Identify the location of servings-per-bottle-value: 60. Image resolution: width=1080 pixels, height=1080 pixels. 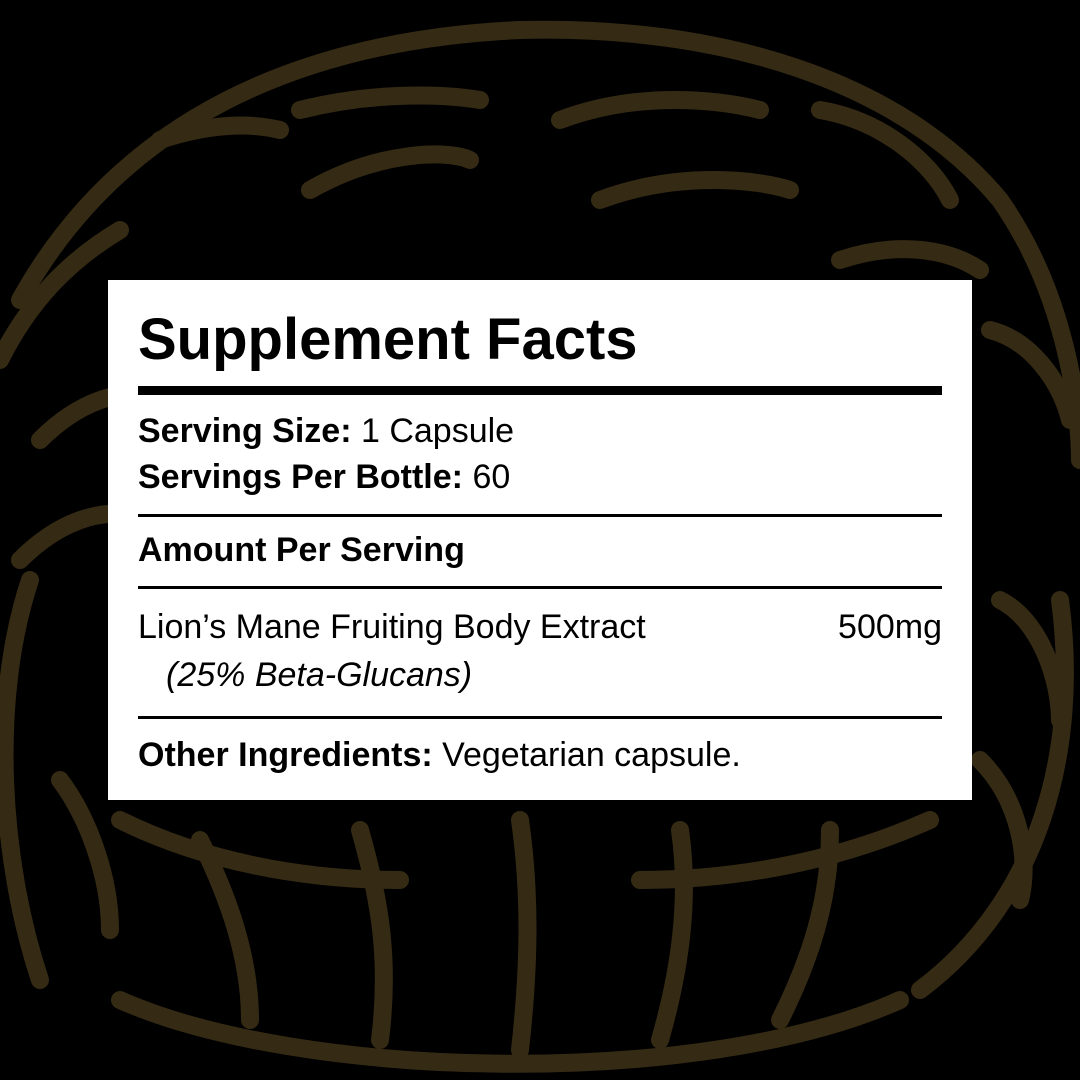
(491, 477).